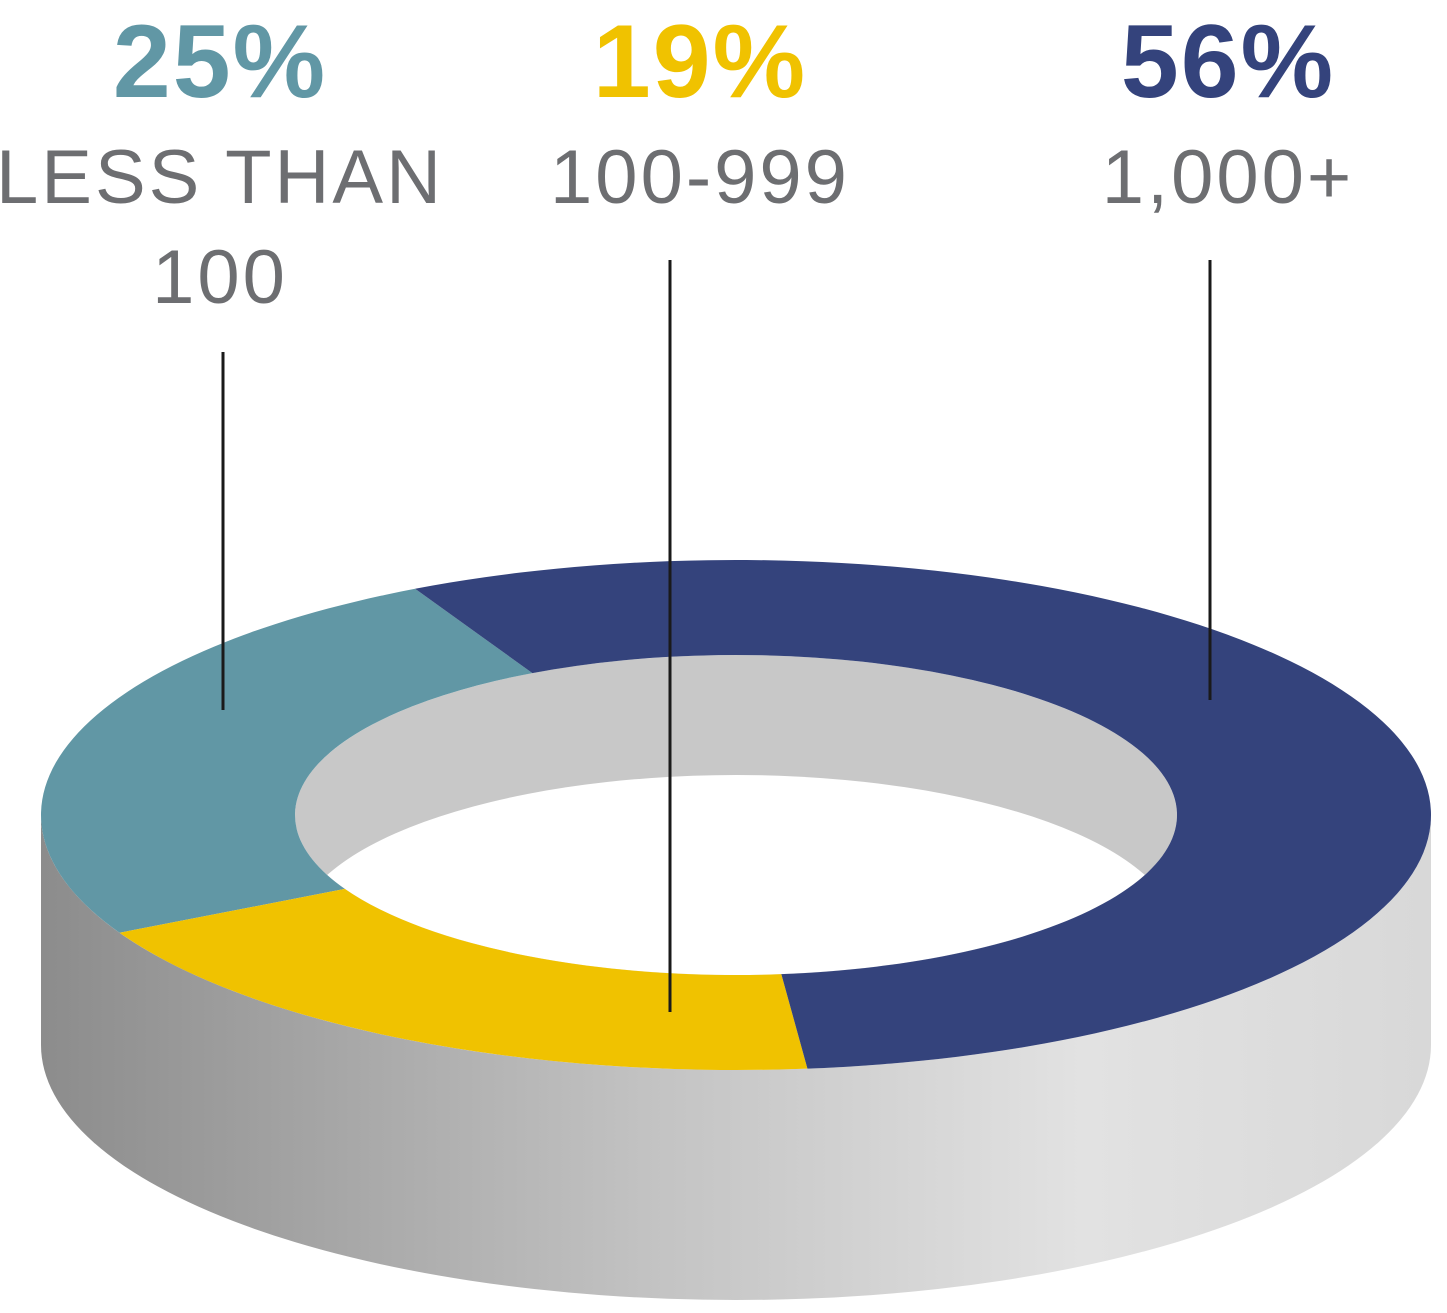 Image resolution: width=1447 pixels, height=1313 pixels. What do you see at coordinates (1228, 62) in the screenshot?
I see `value-label: 56%` at bounding box center [1228, 62].